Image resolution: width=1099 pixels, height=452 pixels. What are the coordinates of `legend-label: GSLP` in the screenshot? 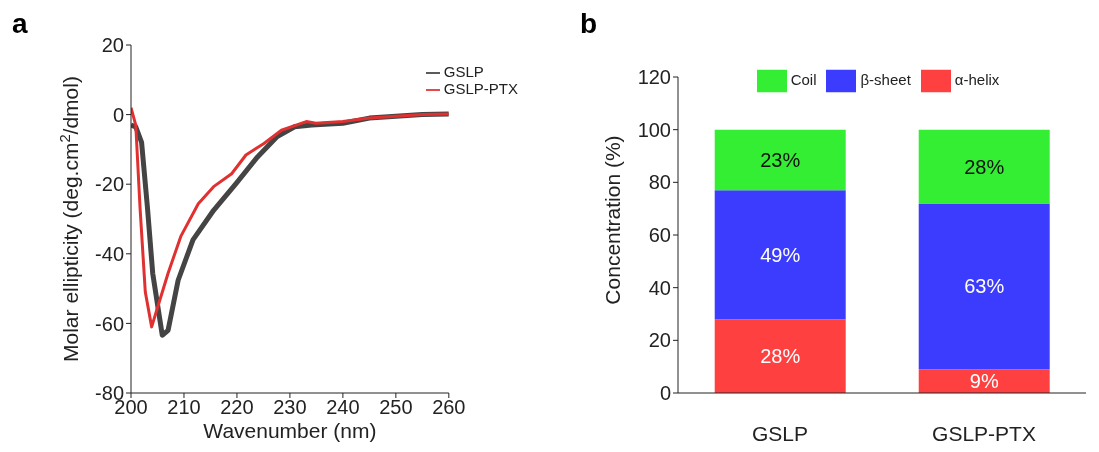 It's located at (463, 71).